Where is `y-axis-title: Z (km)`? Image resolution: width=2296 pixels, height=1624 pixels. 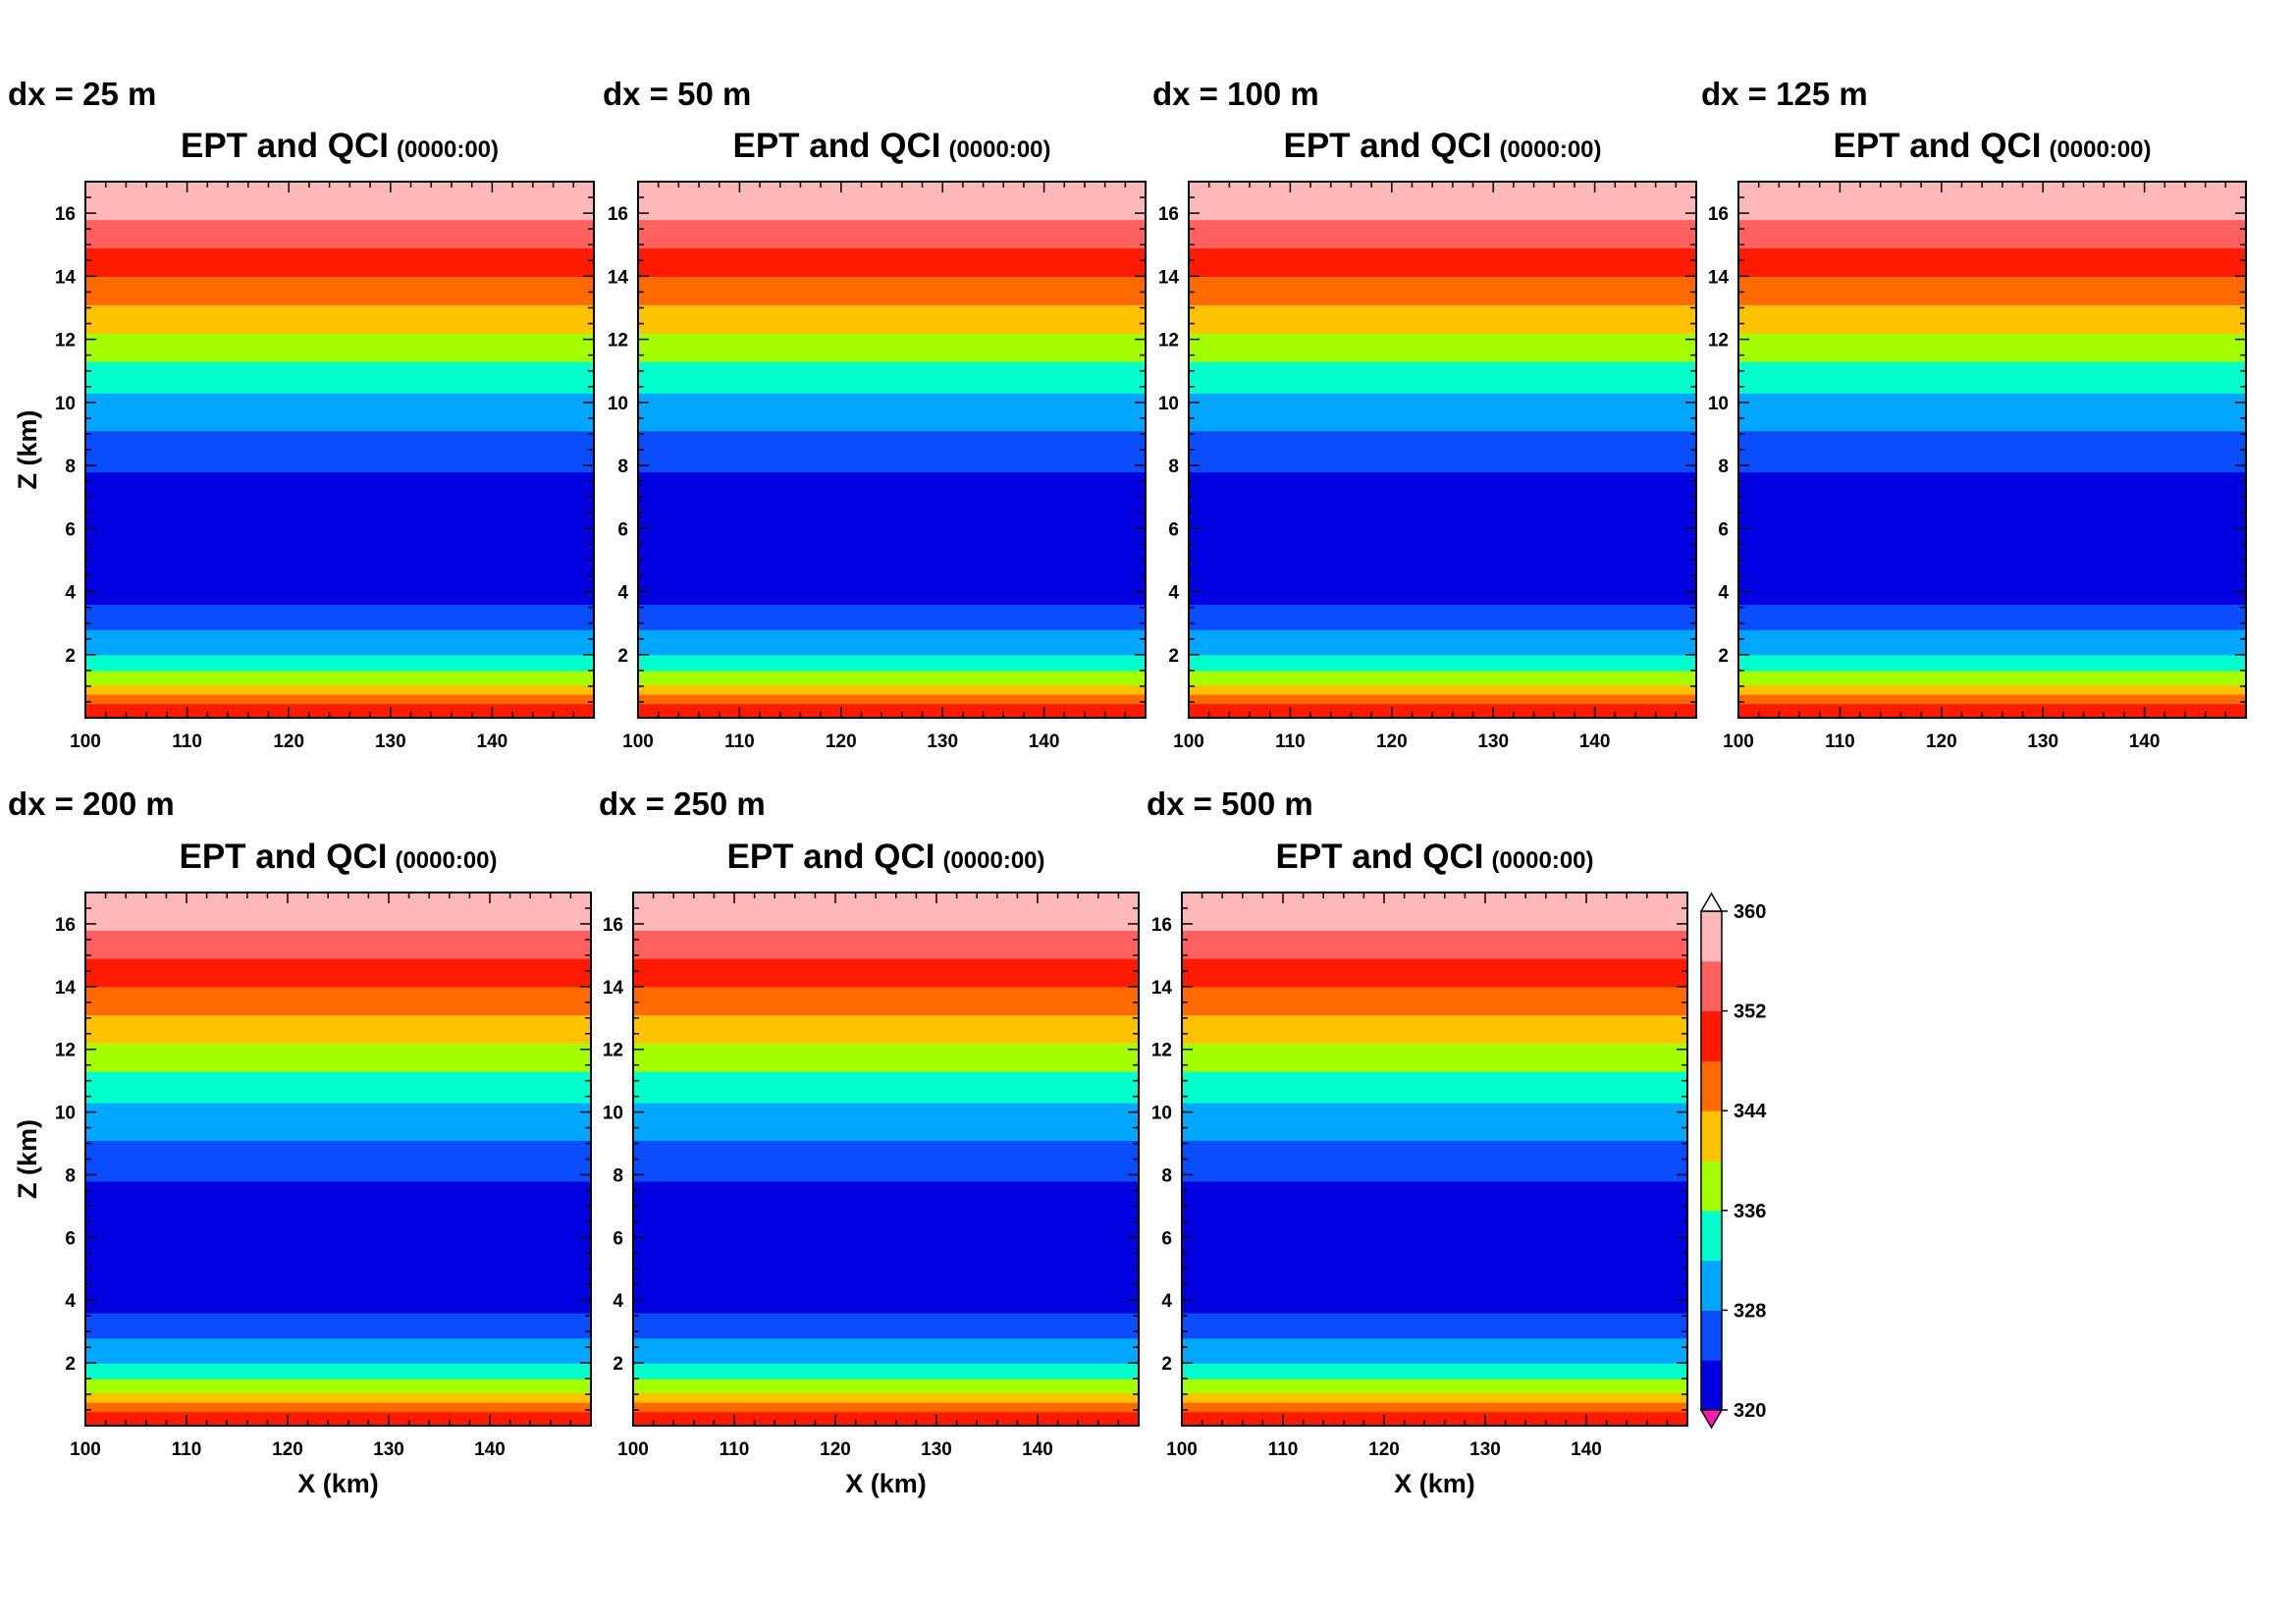
y-axis-title: Z (km) is located at coordinates (27, 1159).